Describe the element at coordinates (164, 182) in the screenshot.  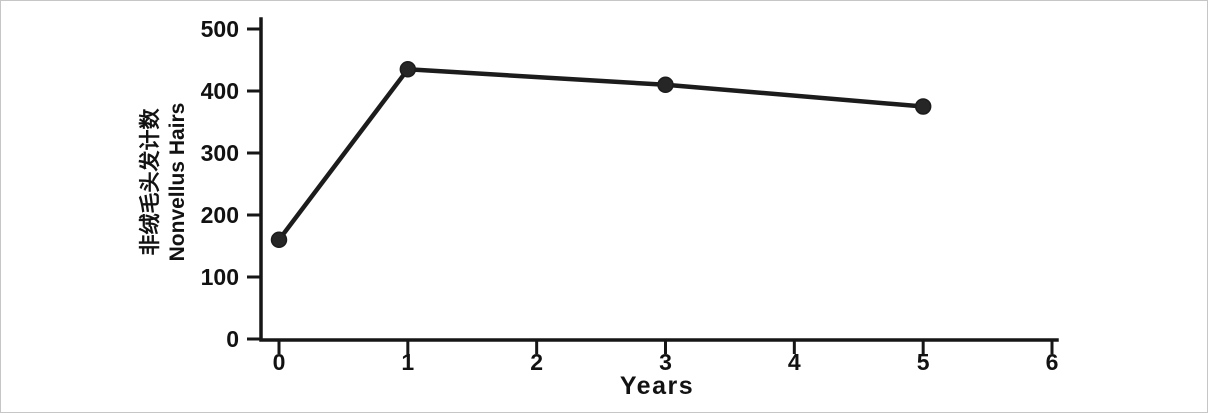
I see `y-axis-label: 非绒毛头发计数 Nonvellus Hairs` at that location.